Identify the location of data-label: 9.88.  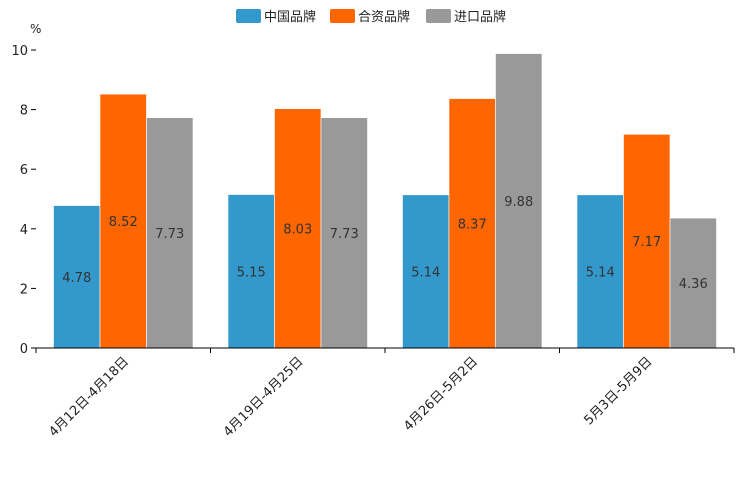
(518, 202).